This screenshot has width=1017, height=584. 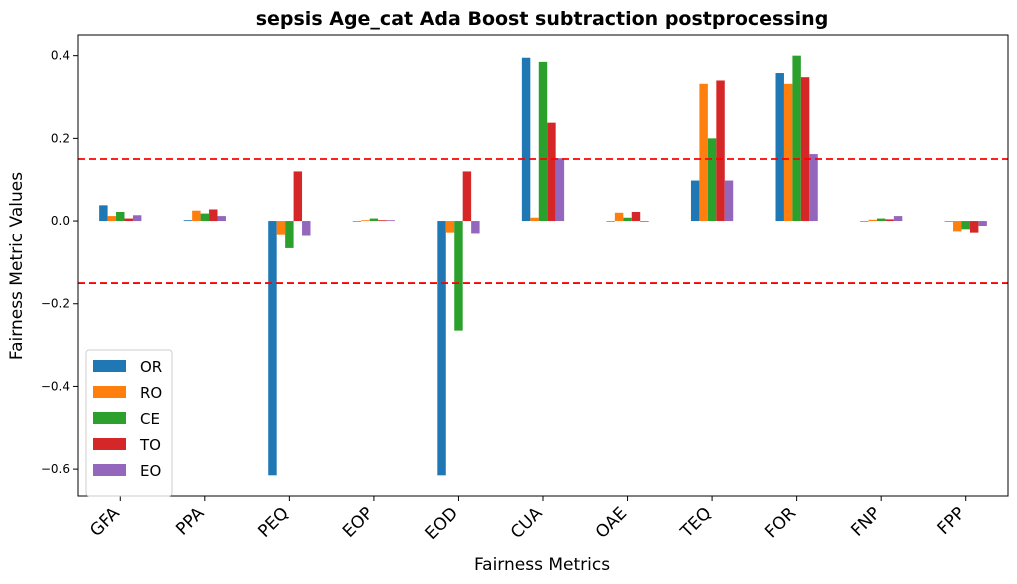 What do you see at coordinates (289, 234) in the screenshot?
I see `bar-ce-peq` at bounding box center [289, 234].